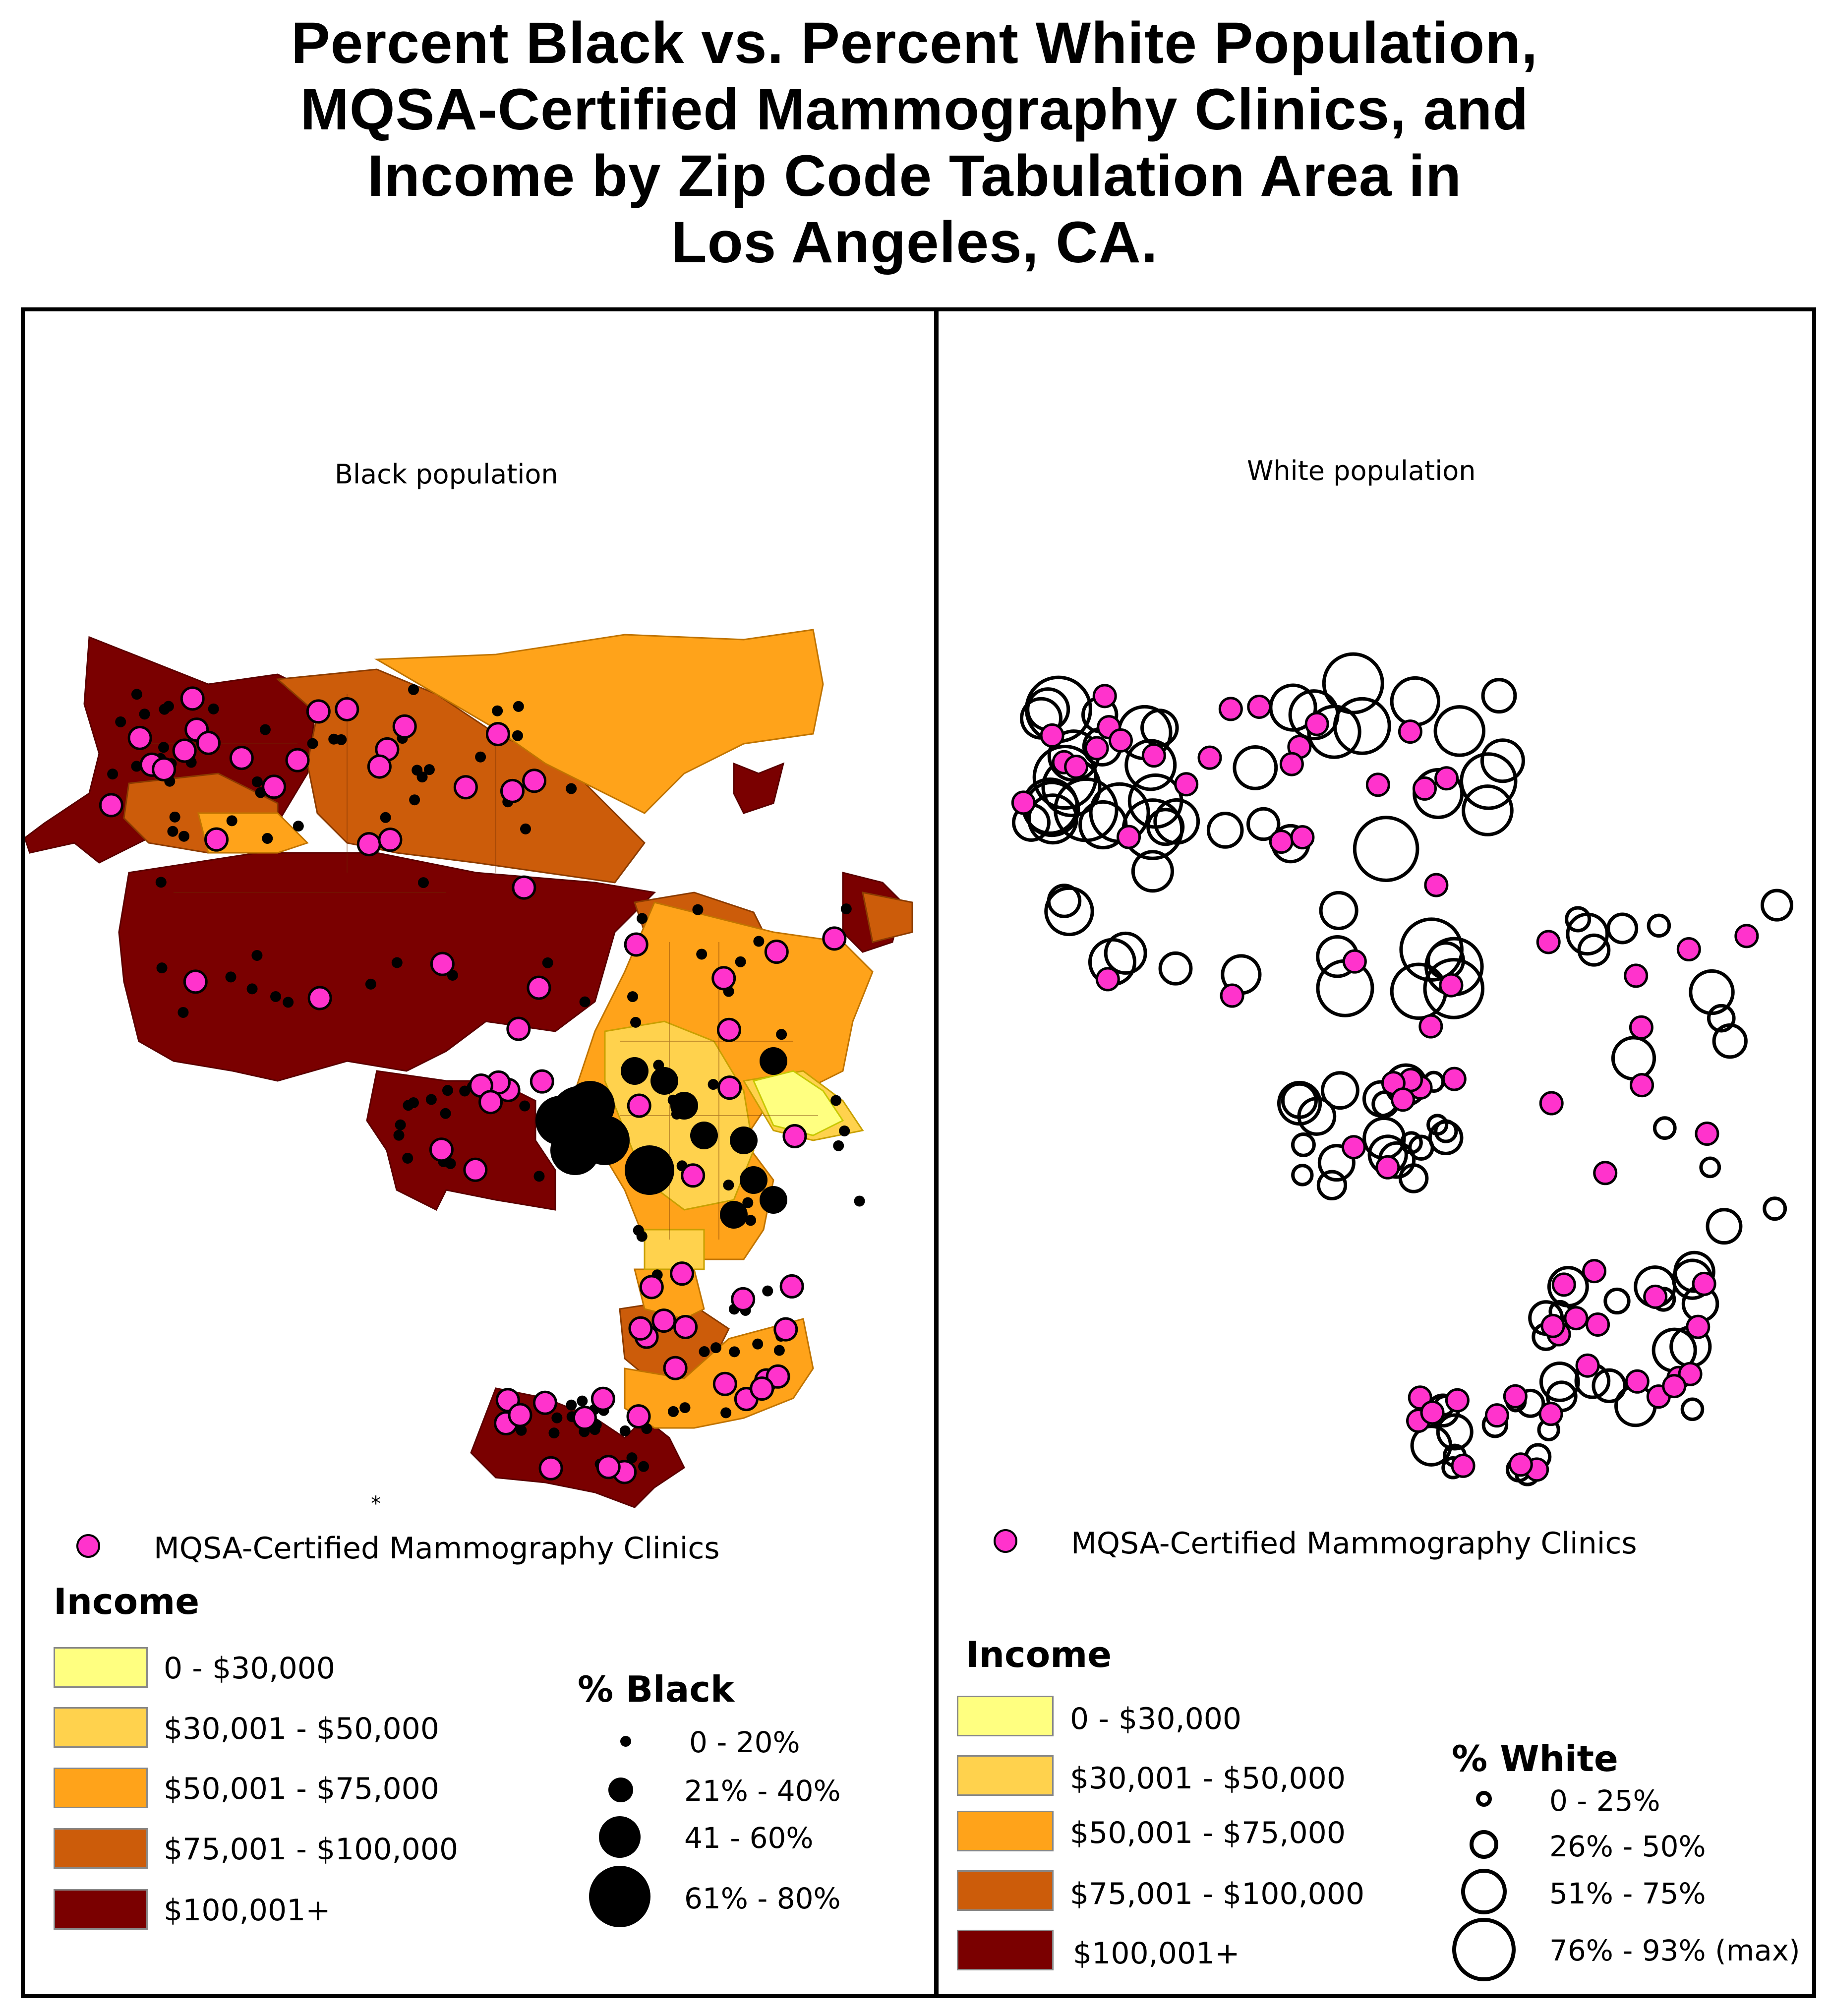  What do you see at coordinates (437, 1548) in the screenshot?
I see `left-clinic-legend-label: MQSA-Certified Mammography Clinics` at bounding box center [437, 1548].